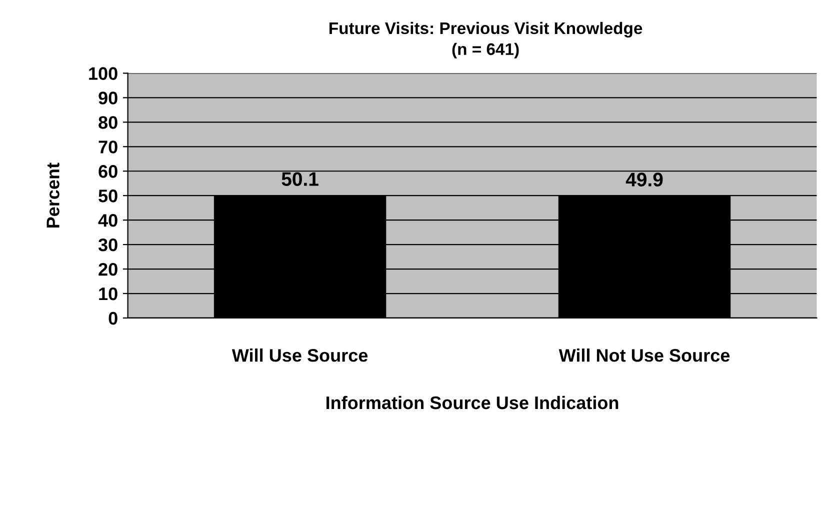  I want to click on x-tick-label: Will Use Source, so click(300, 355).